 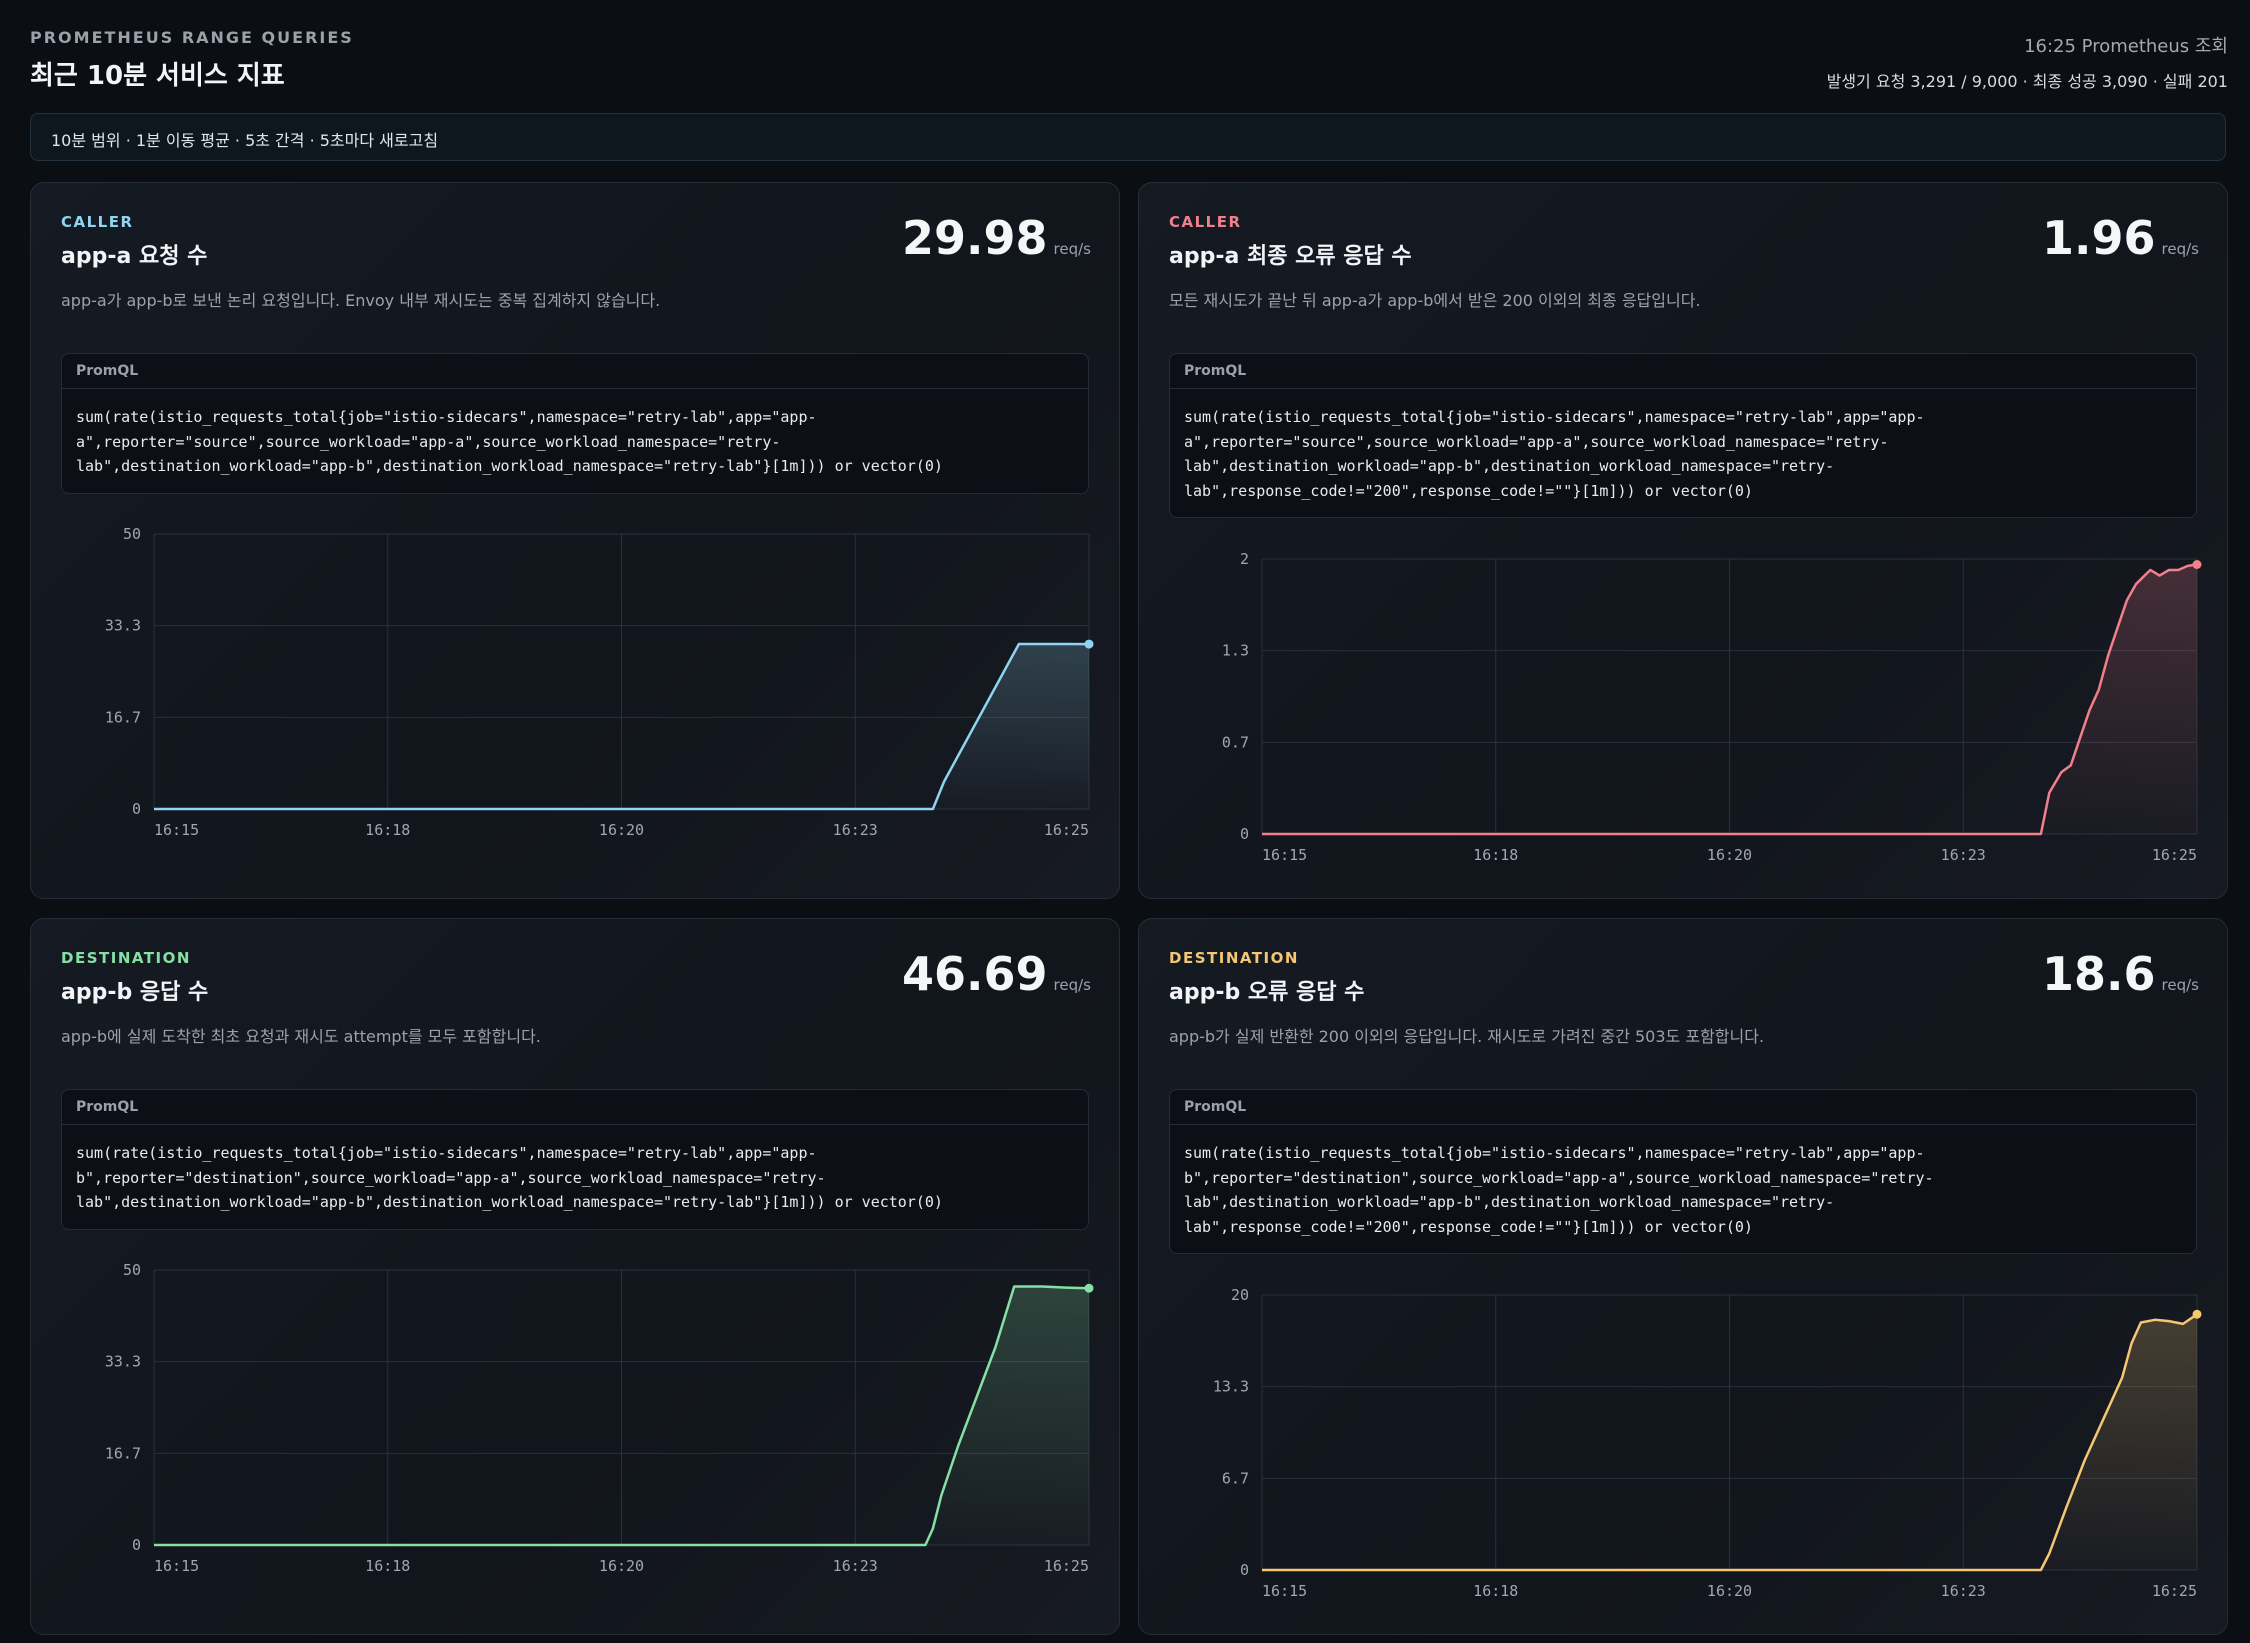 What do you see at coordinates (975, 238) in the screenshot?
I see `metric-value: 29.98` at bounding box center [975, 238].